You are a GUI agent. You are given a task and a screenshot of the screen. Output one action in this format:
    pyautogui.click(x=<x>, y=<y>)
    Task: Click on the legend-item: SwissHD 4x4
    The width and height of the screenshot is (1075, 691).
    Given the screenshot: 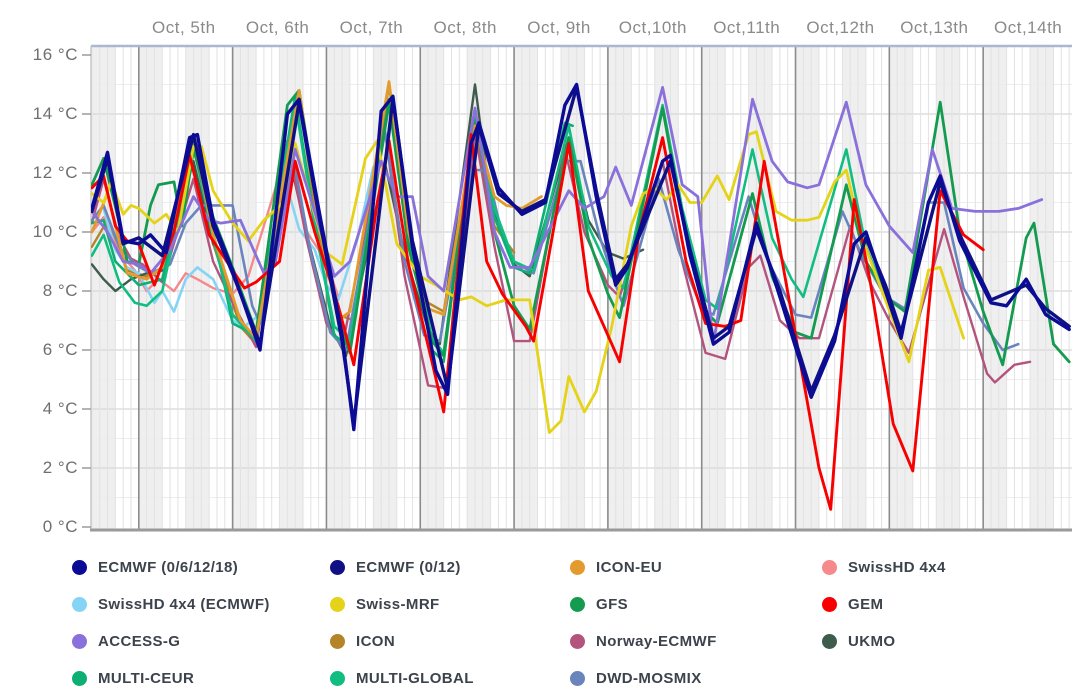 What is the action you would take?
    pyautogui.click(x=922, y=567)
    